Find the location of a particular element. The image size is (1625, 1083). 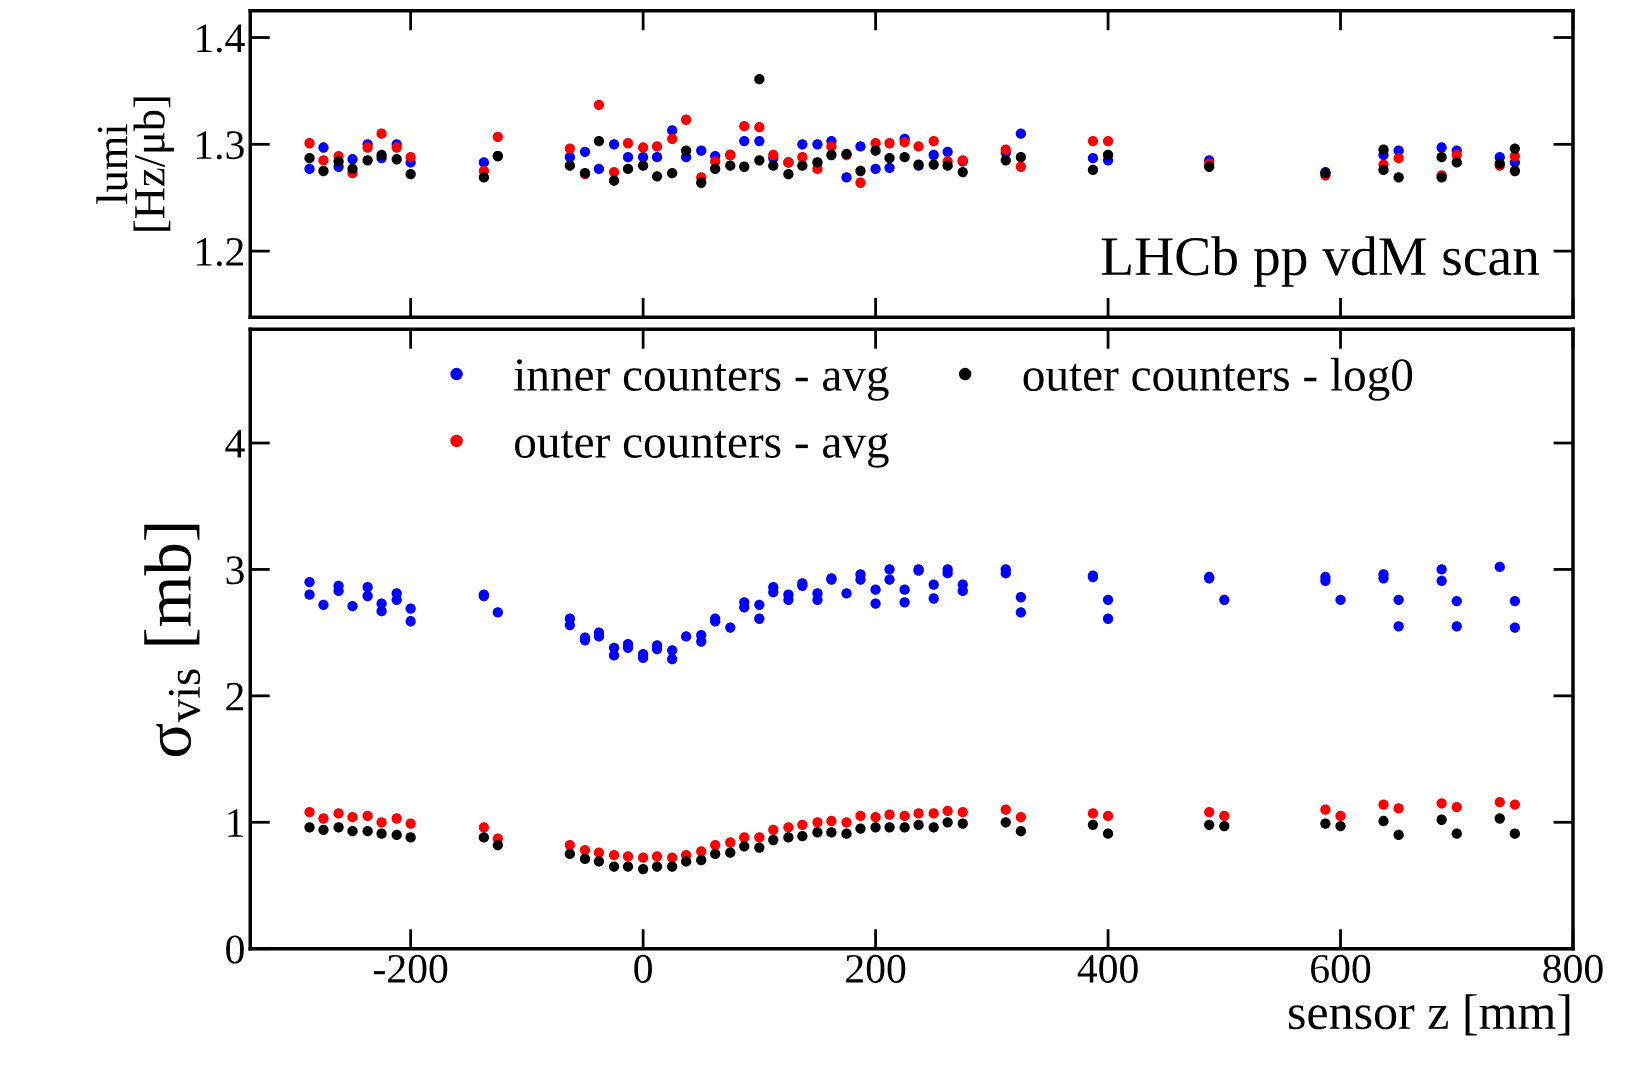

y-tick-label: 1 is located at coordinates (235, 823).